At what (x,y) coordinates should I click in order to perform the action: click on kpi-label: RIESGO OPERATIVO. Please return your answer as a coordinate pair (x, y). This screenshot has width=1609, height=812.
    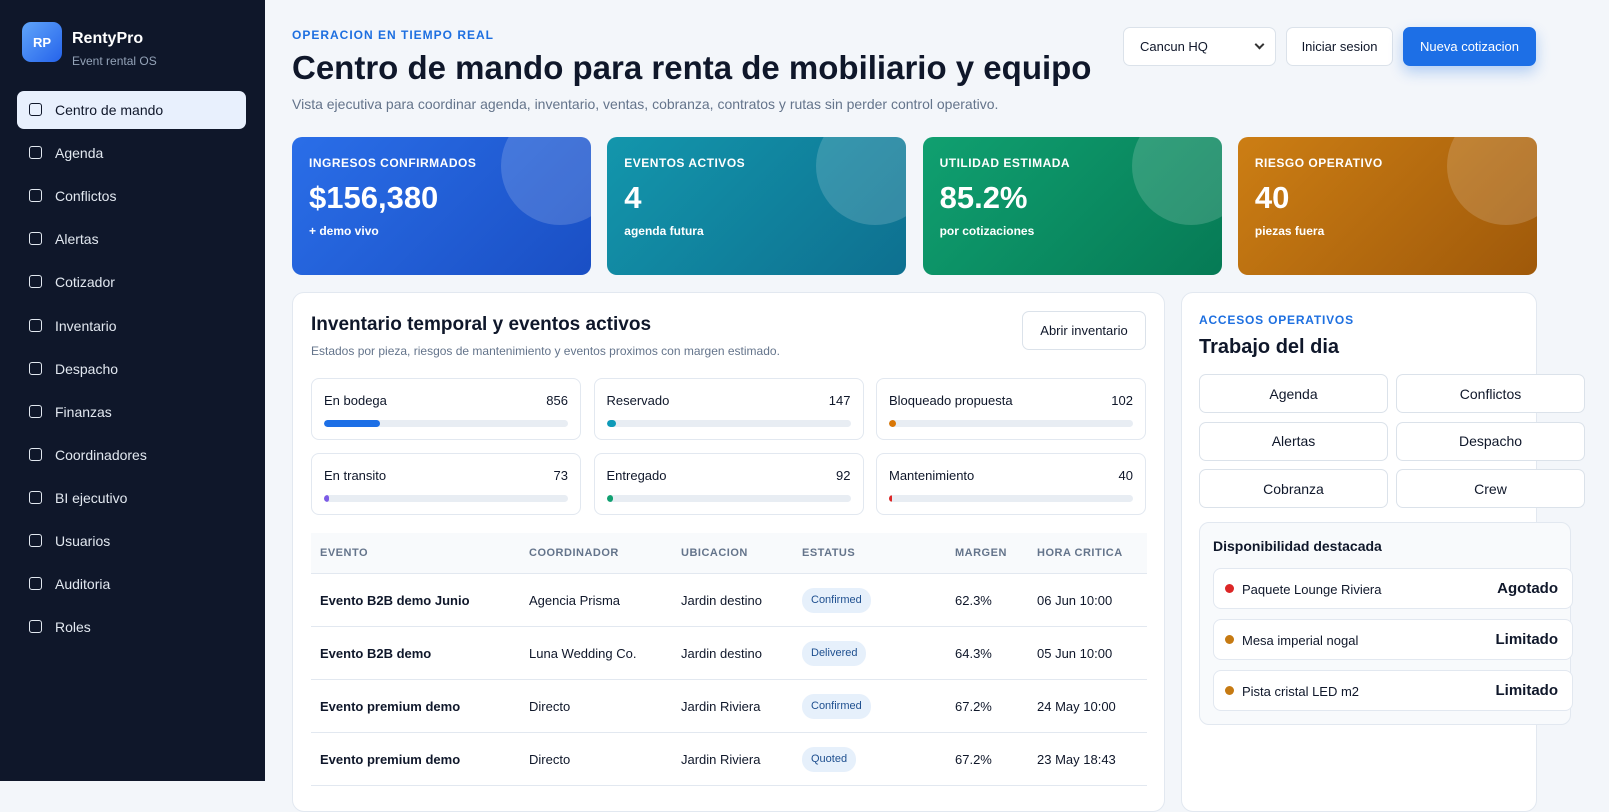
    Looking at the image, I should click on (1318, 163).